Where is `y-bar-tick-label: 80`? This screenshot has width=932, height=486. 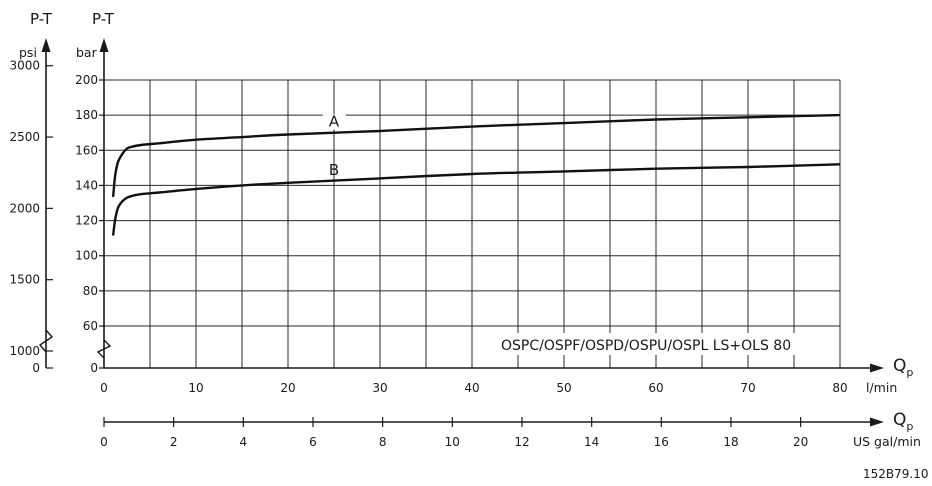 y-bar-tick-label: 80 is located at coordinates (90, 291).